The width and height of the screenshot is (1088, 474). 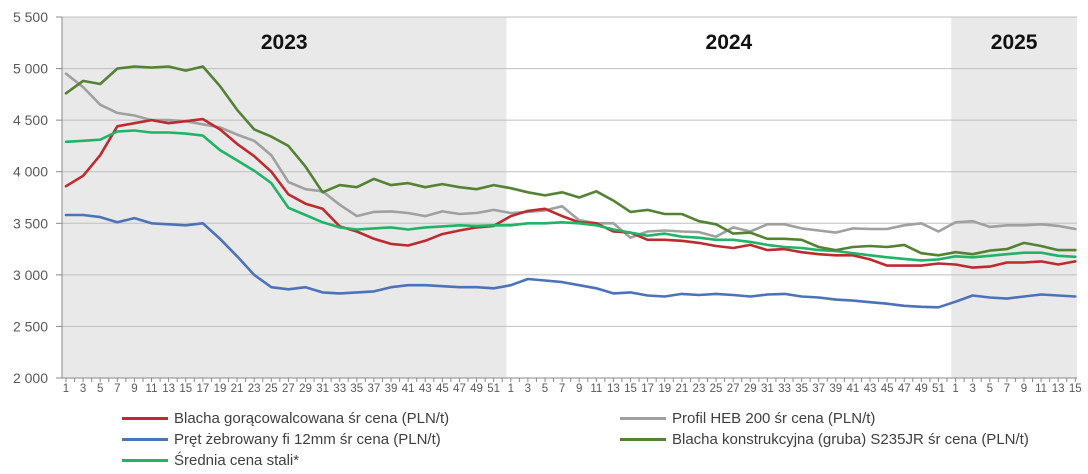 I want to click on year-band-2025, so click(x=1014, y=197).